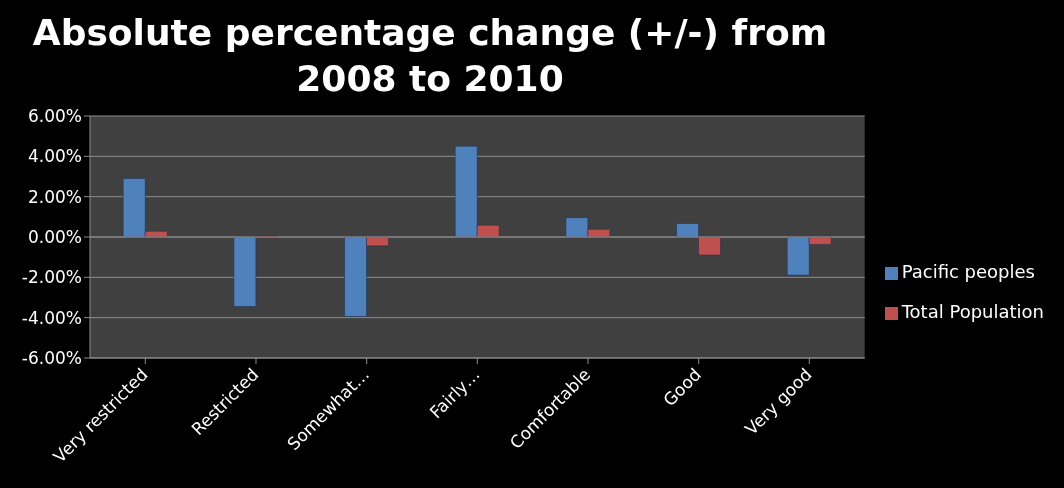  Describe the element at coordinates (430, 56) in the screenshot. I see `chart-title: Absolute percentage change (+/-) from 2008 to 2010` at that location.